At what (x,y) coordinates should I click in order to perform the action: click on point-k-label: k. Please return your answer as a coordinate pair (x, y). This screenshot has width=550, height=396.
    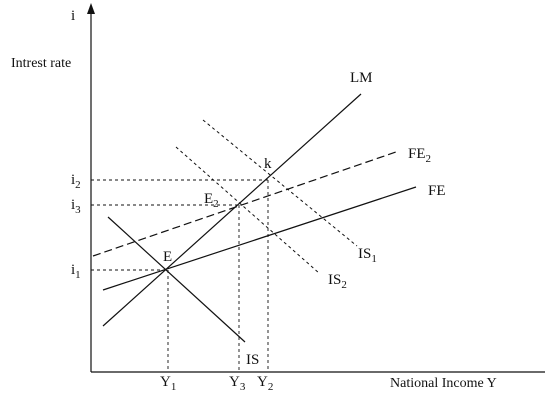
    Looking at the image, I should click on (268, 164).